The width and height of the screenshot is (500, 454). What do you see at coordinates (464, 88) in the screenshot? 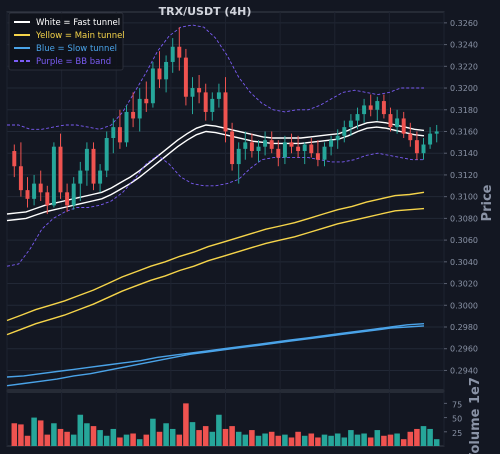
I see `tick-label: 0.3200` at bounding box center [464, 88].